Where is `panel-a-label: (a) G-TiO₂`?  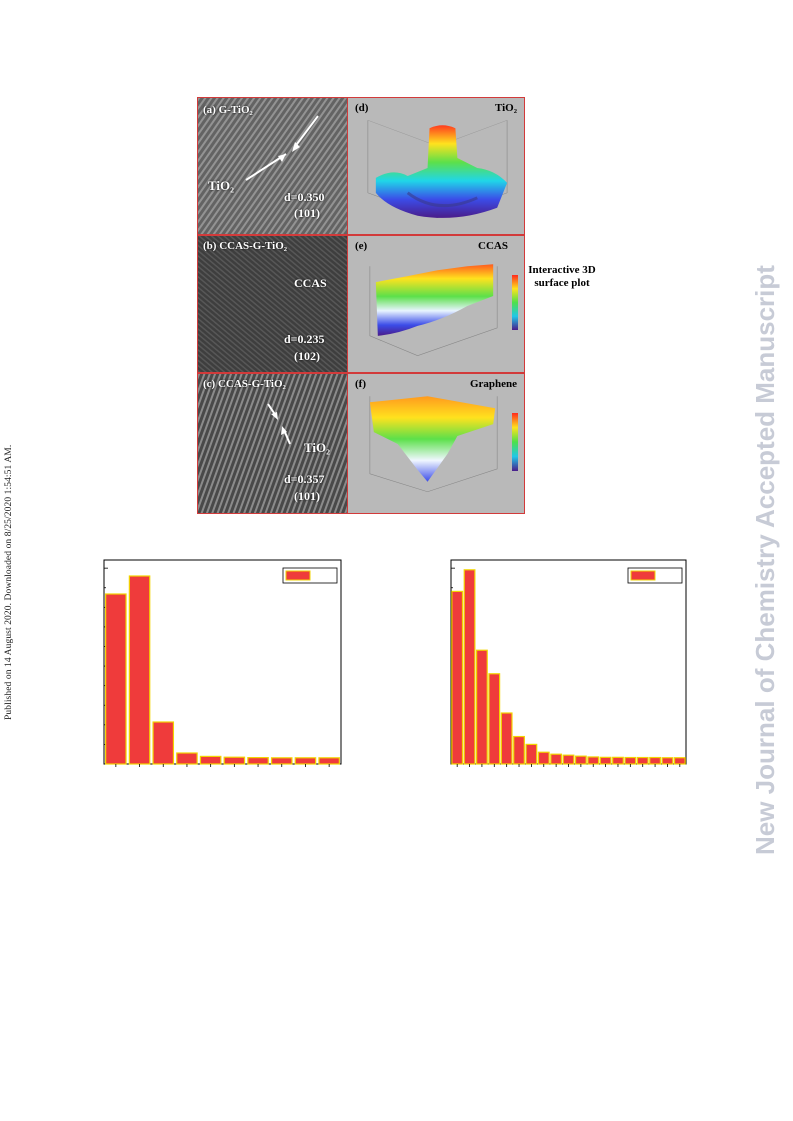
panel-a-label: (a) G-TiO₂ is located at coordinates (228, 110).